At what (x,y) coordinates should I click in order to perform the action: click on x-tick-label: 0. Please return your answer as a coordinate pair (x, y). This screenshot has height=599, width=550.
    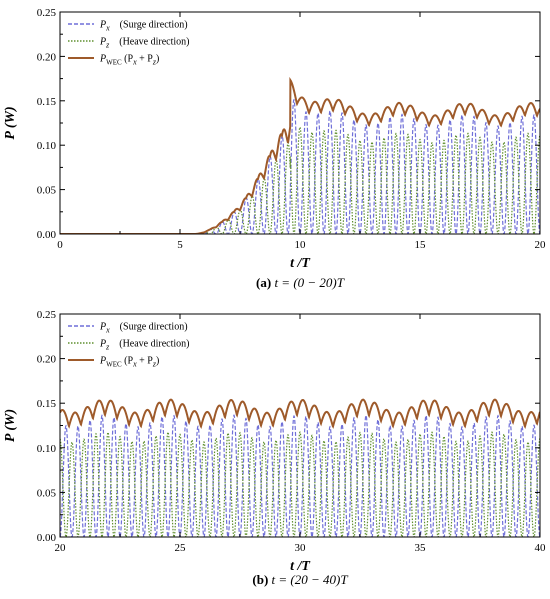
    Looking at the image, I should click on (60, 245).